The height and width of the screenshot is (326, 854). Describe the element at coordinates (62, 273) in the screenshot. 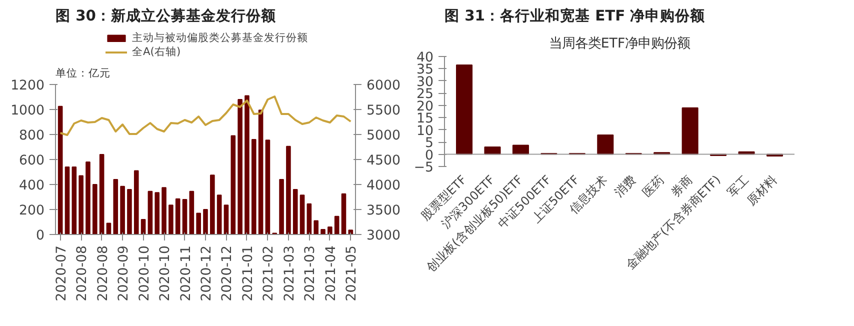

I see `x-tick-label: 2020-07` at that location.